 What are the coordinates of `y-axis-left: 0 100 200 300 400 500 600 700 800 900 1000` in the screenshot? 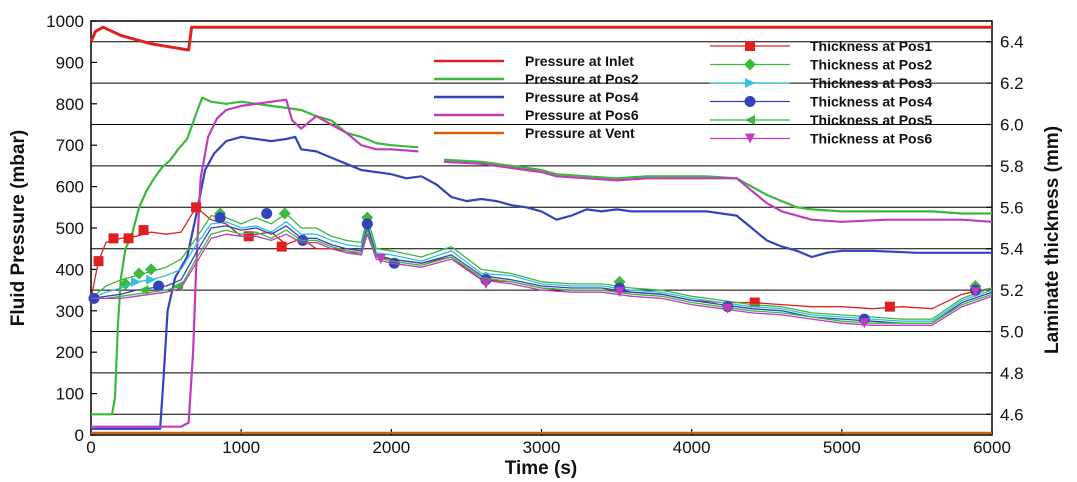 It's located at (71, 228).